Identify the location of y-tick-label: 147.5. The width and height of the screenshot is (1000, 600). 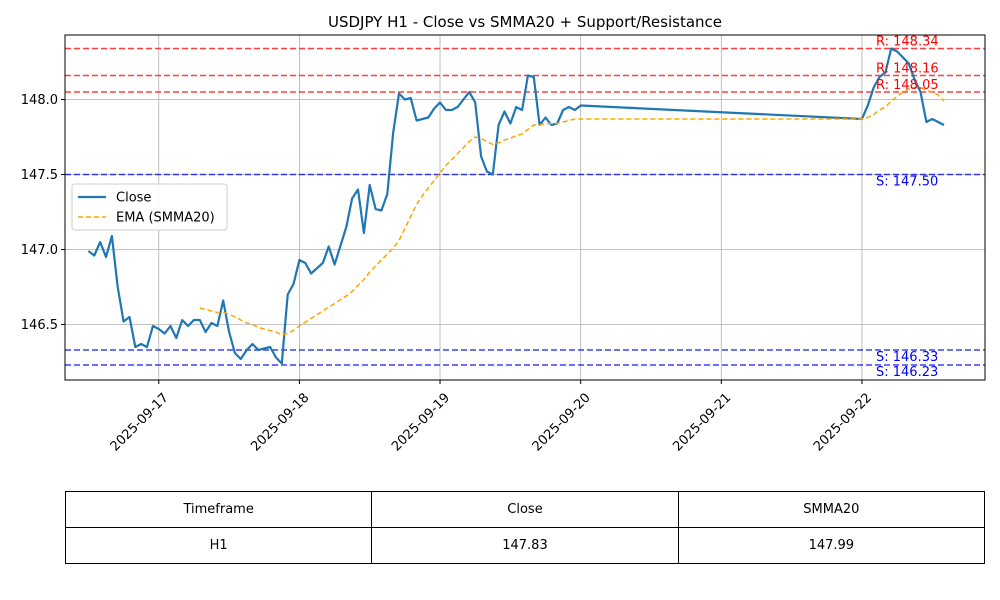
(39, 175).